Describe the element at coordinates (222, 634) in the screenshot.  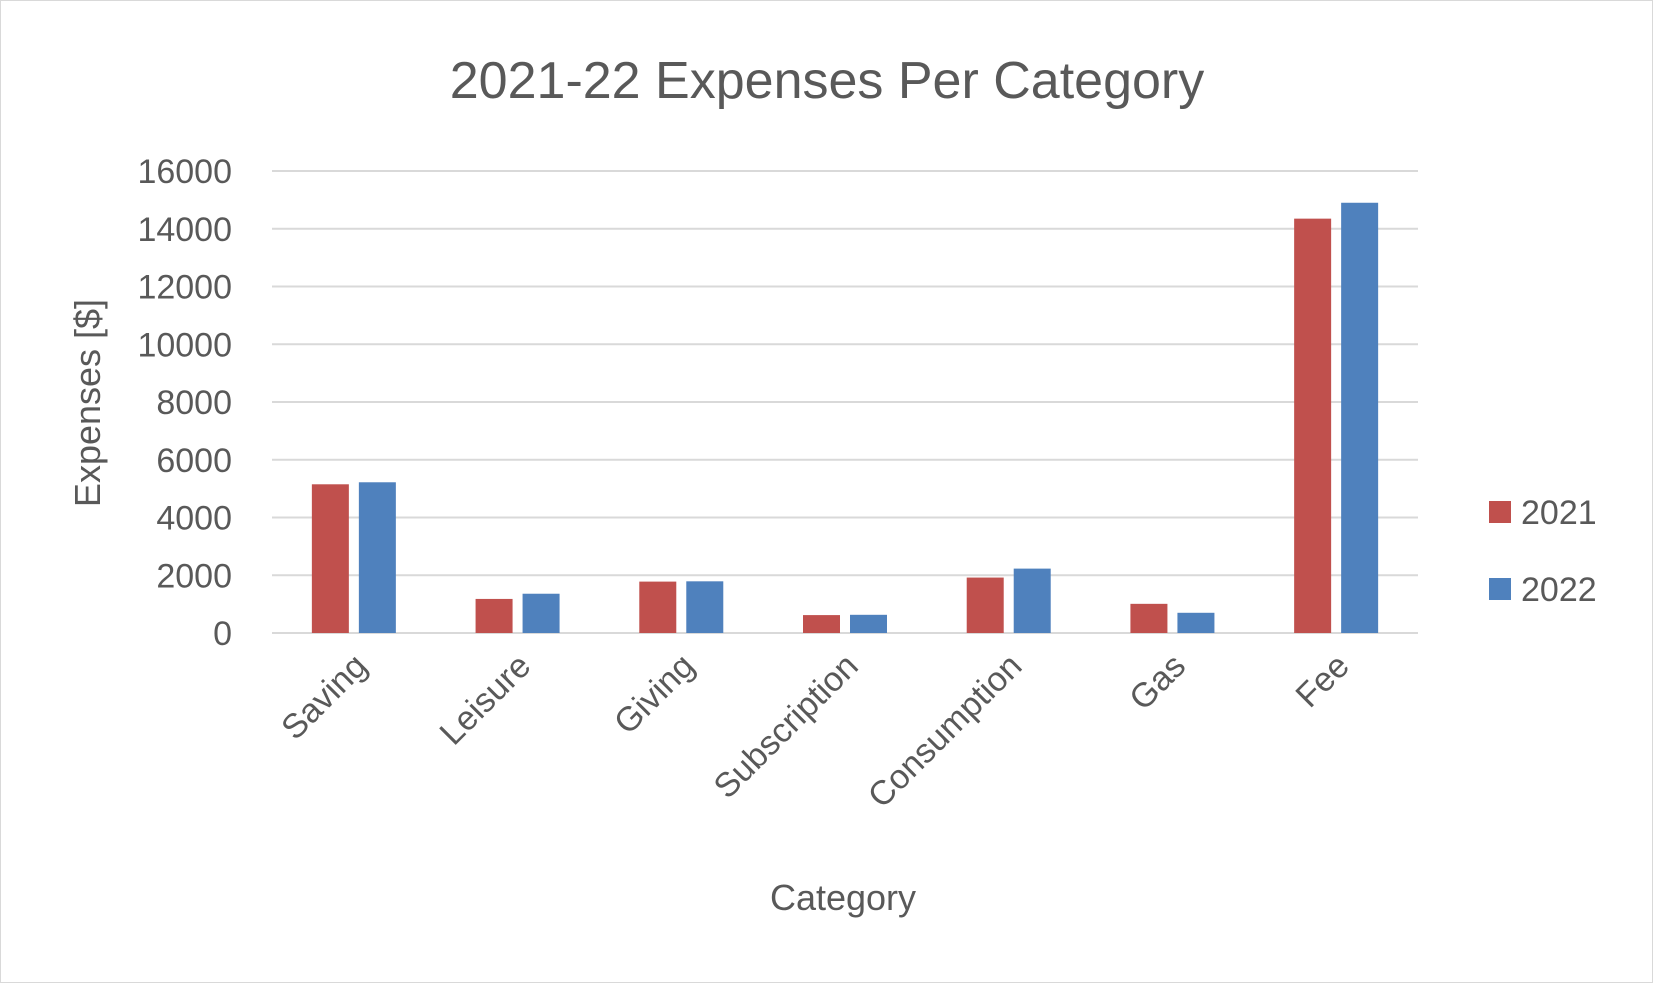
I see `y-tick-label: 0` at that location.